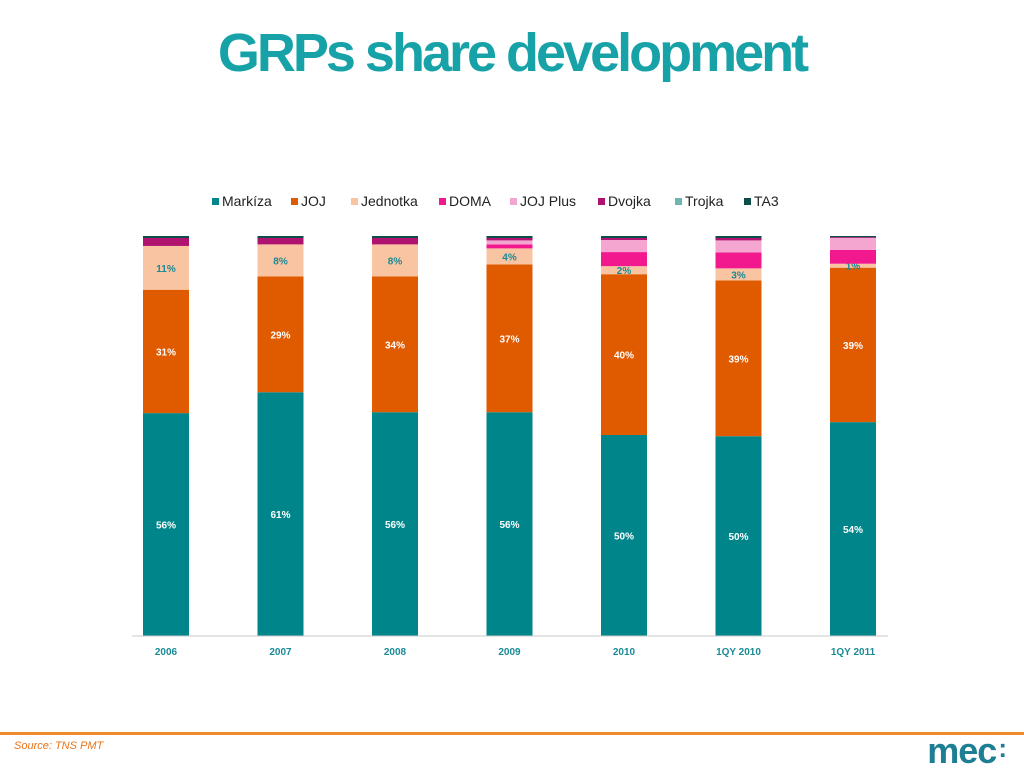 The image size is (1024, 772). I want to click on legend-label-joj: JOJ, so click(313, 201).